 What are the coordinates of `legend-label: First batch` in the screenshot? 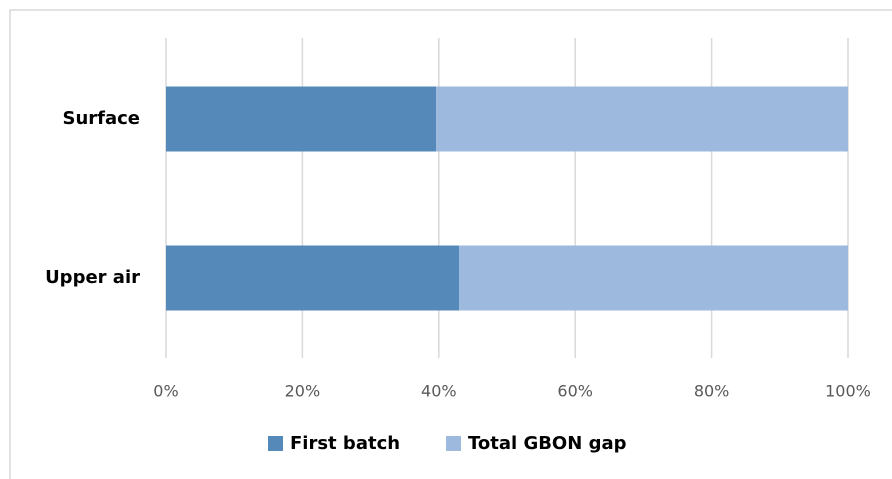 It's located at (345, 443).